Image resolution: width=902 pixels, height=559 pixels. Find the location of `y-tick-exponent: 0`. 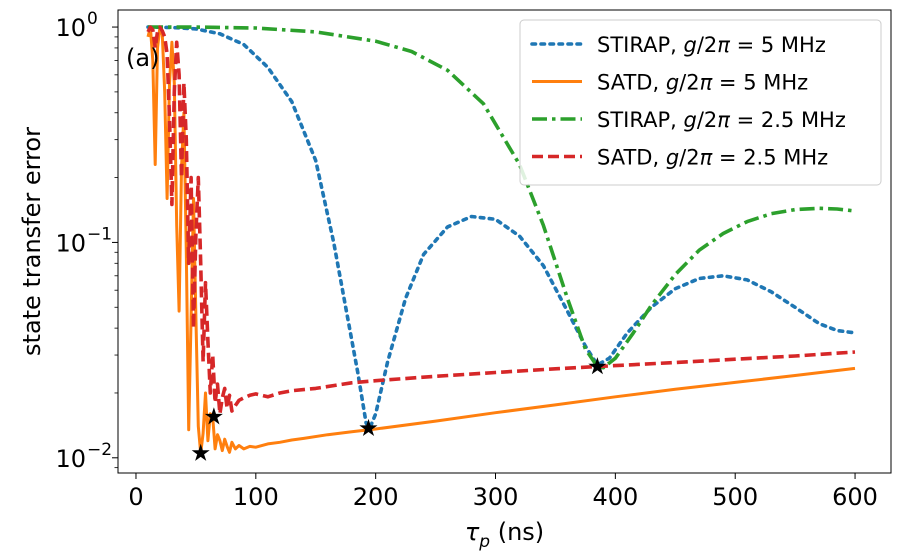

y-tick-exponent: 0 is located at coordinates (92, 19).